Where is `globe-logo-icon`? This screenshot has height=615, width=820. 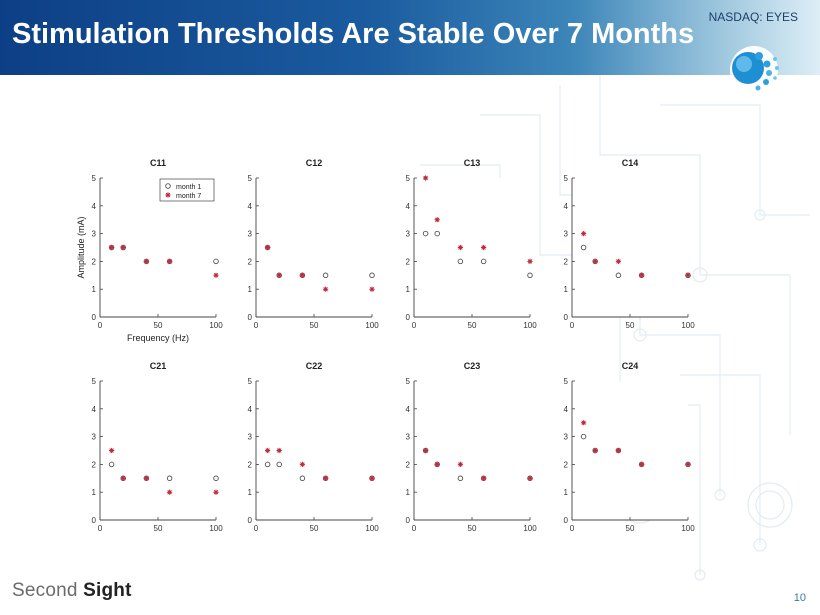 globe-logo-icon is located at coordinates (754, 70).